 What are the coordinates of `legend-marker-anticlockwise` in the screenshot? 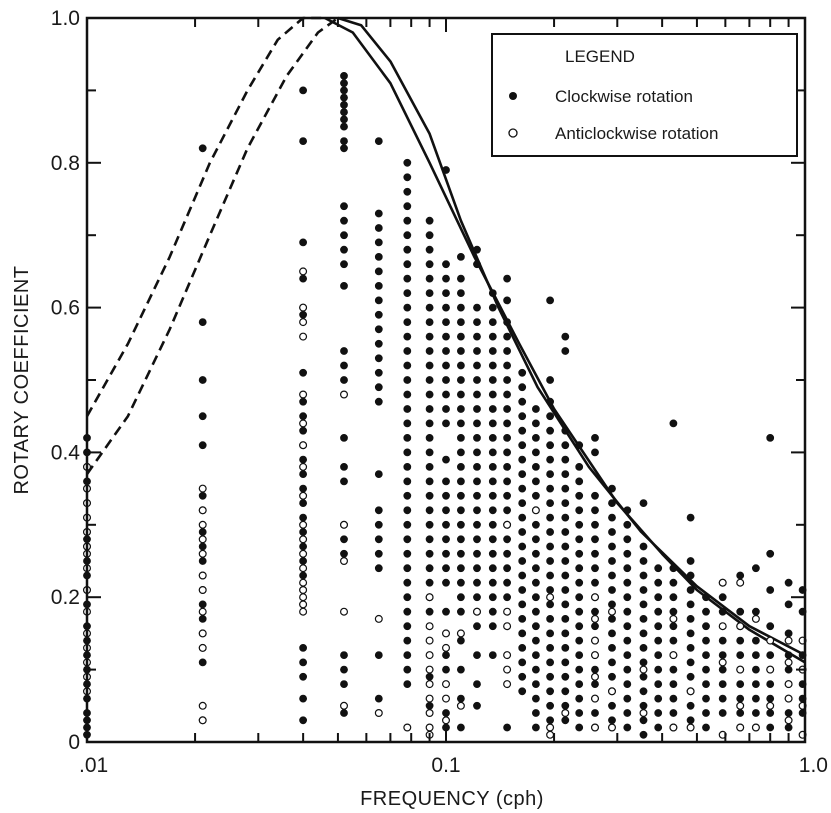 It's located at (513, 133).